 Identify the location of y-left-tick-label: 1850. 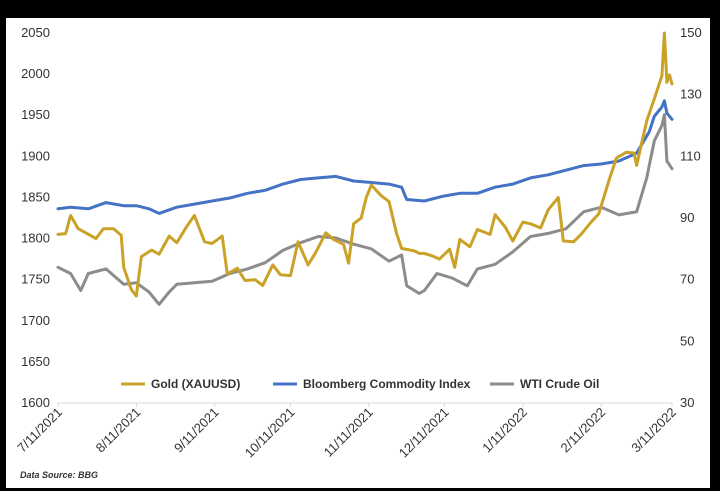
(35, 196).